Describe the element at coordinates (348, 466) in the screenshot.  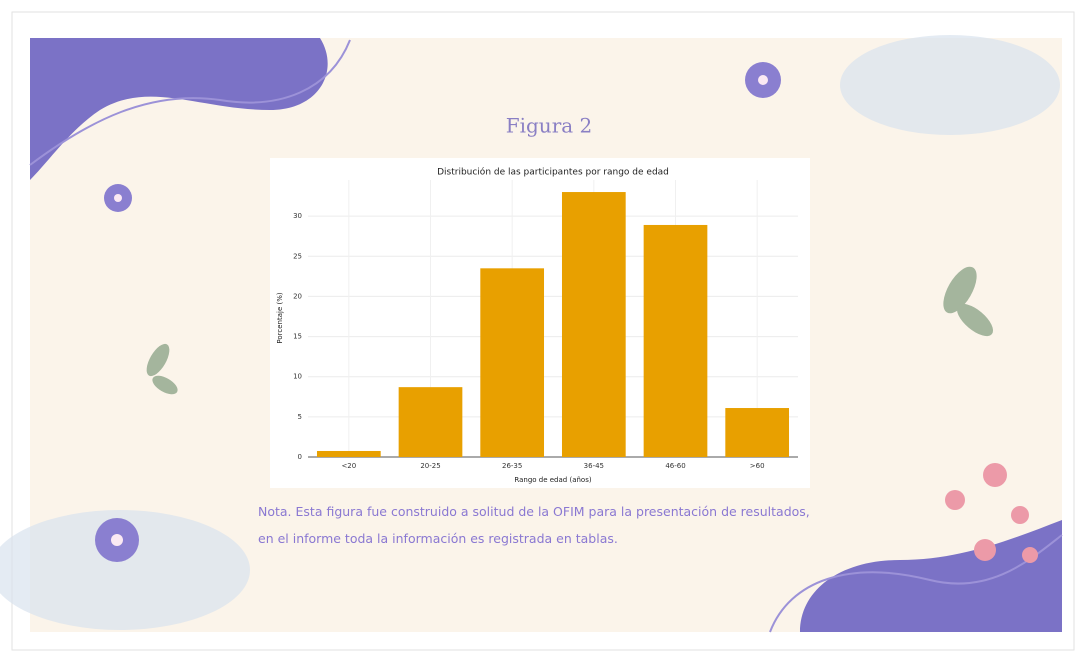
I see `x-tick-label: <20` at that location.